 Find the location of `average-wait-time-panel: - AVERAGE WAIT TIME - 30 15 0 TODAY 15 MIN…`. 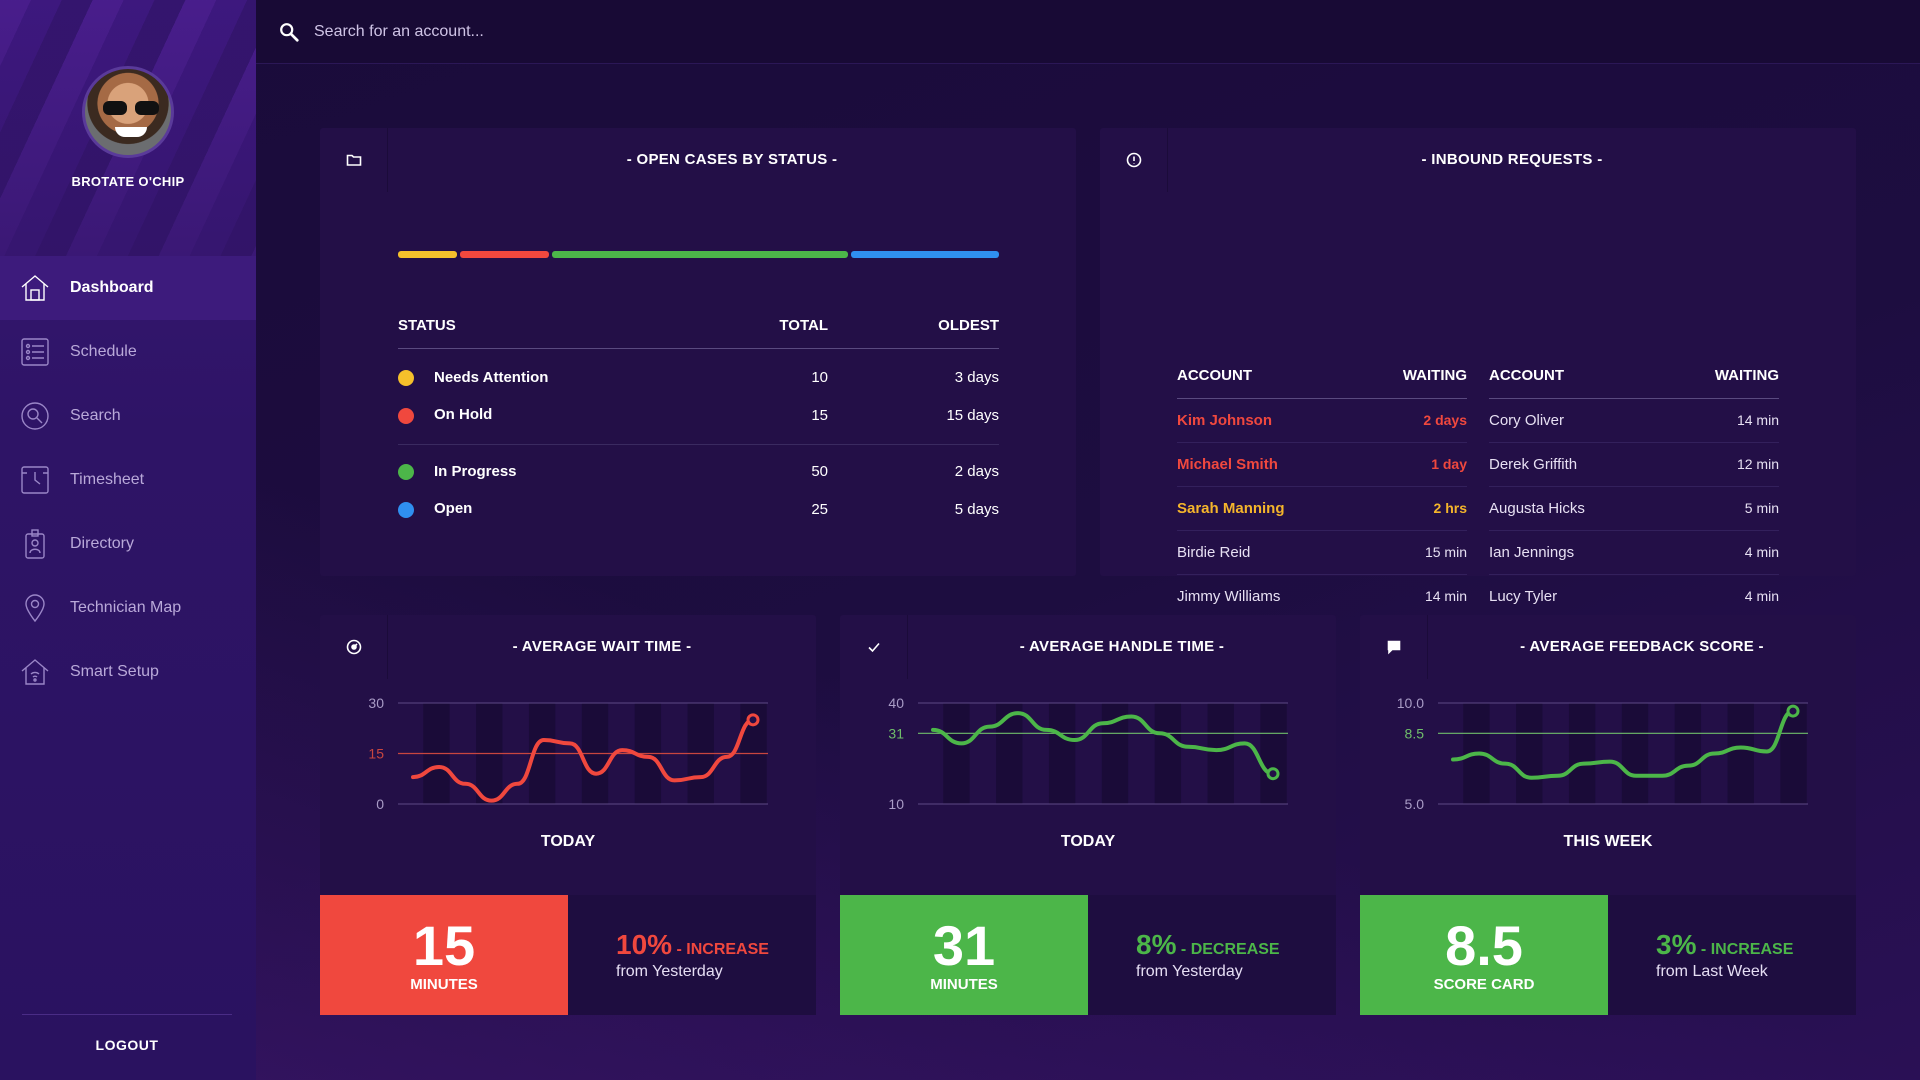

average-wait-time-panel: - AVERAGE WAIT TIME - 30 15 0 TODAY 15 MIN… is located at coordinates (568, 815).